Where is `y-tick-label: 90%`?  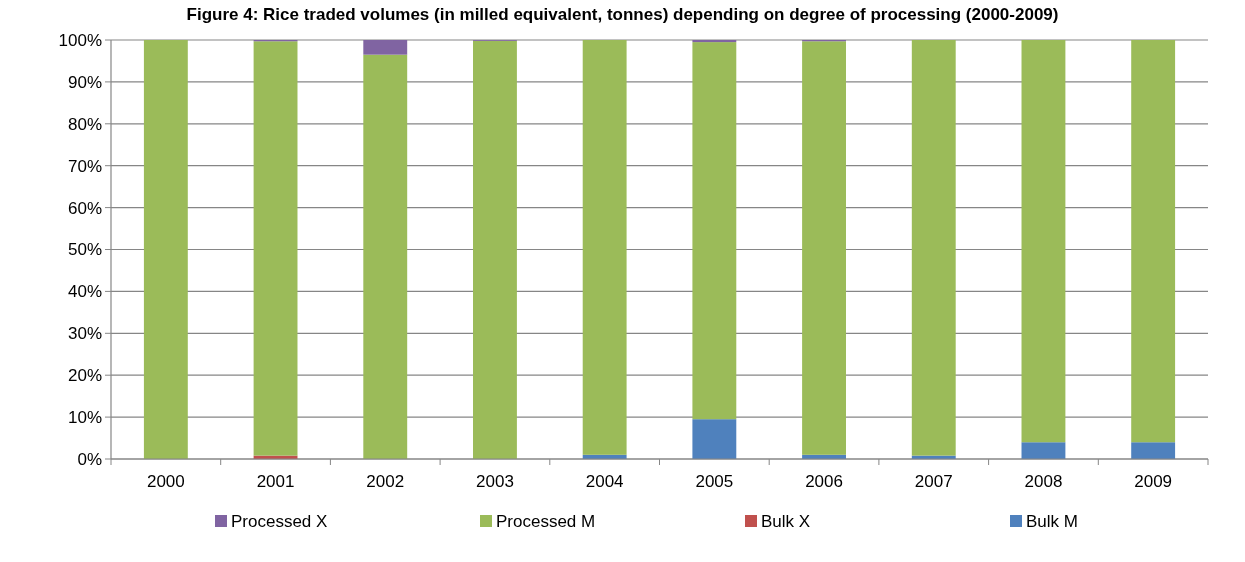 y-tick-label: 90% is located at coordinates (84, 82).